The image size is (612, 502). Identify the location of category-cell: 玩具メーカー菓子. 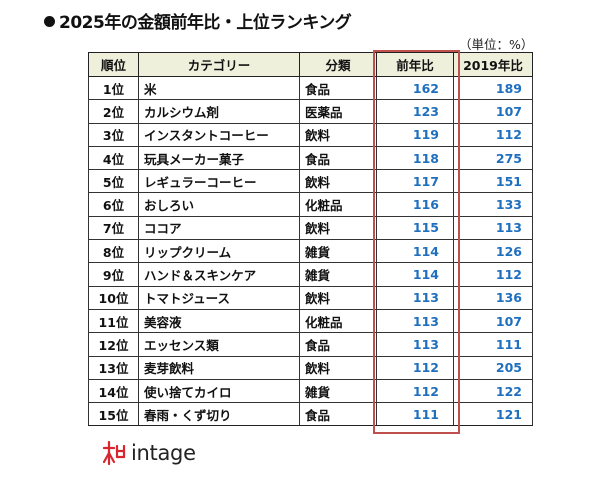
(219, 158).